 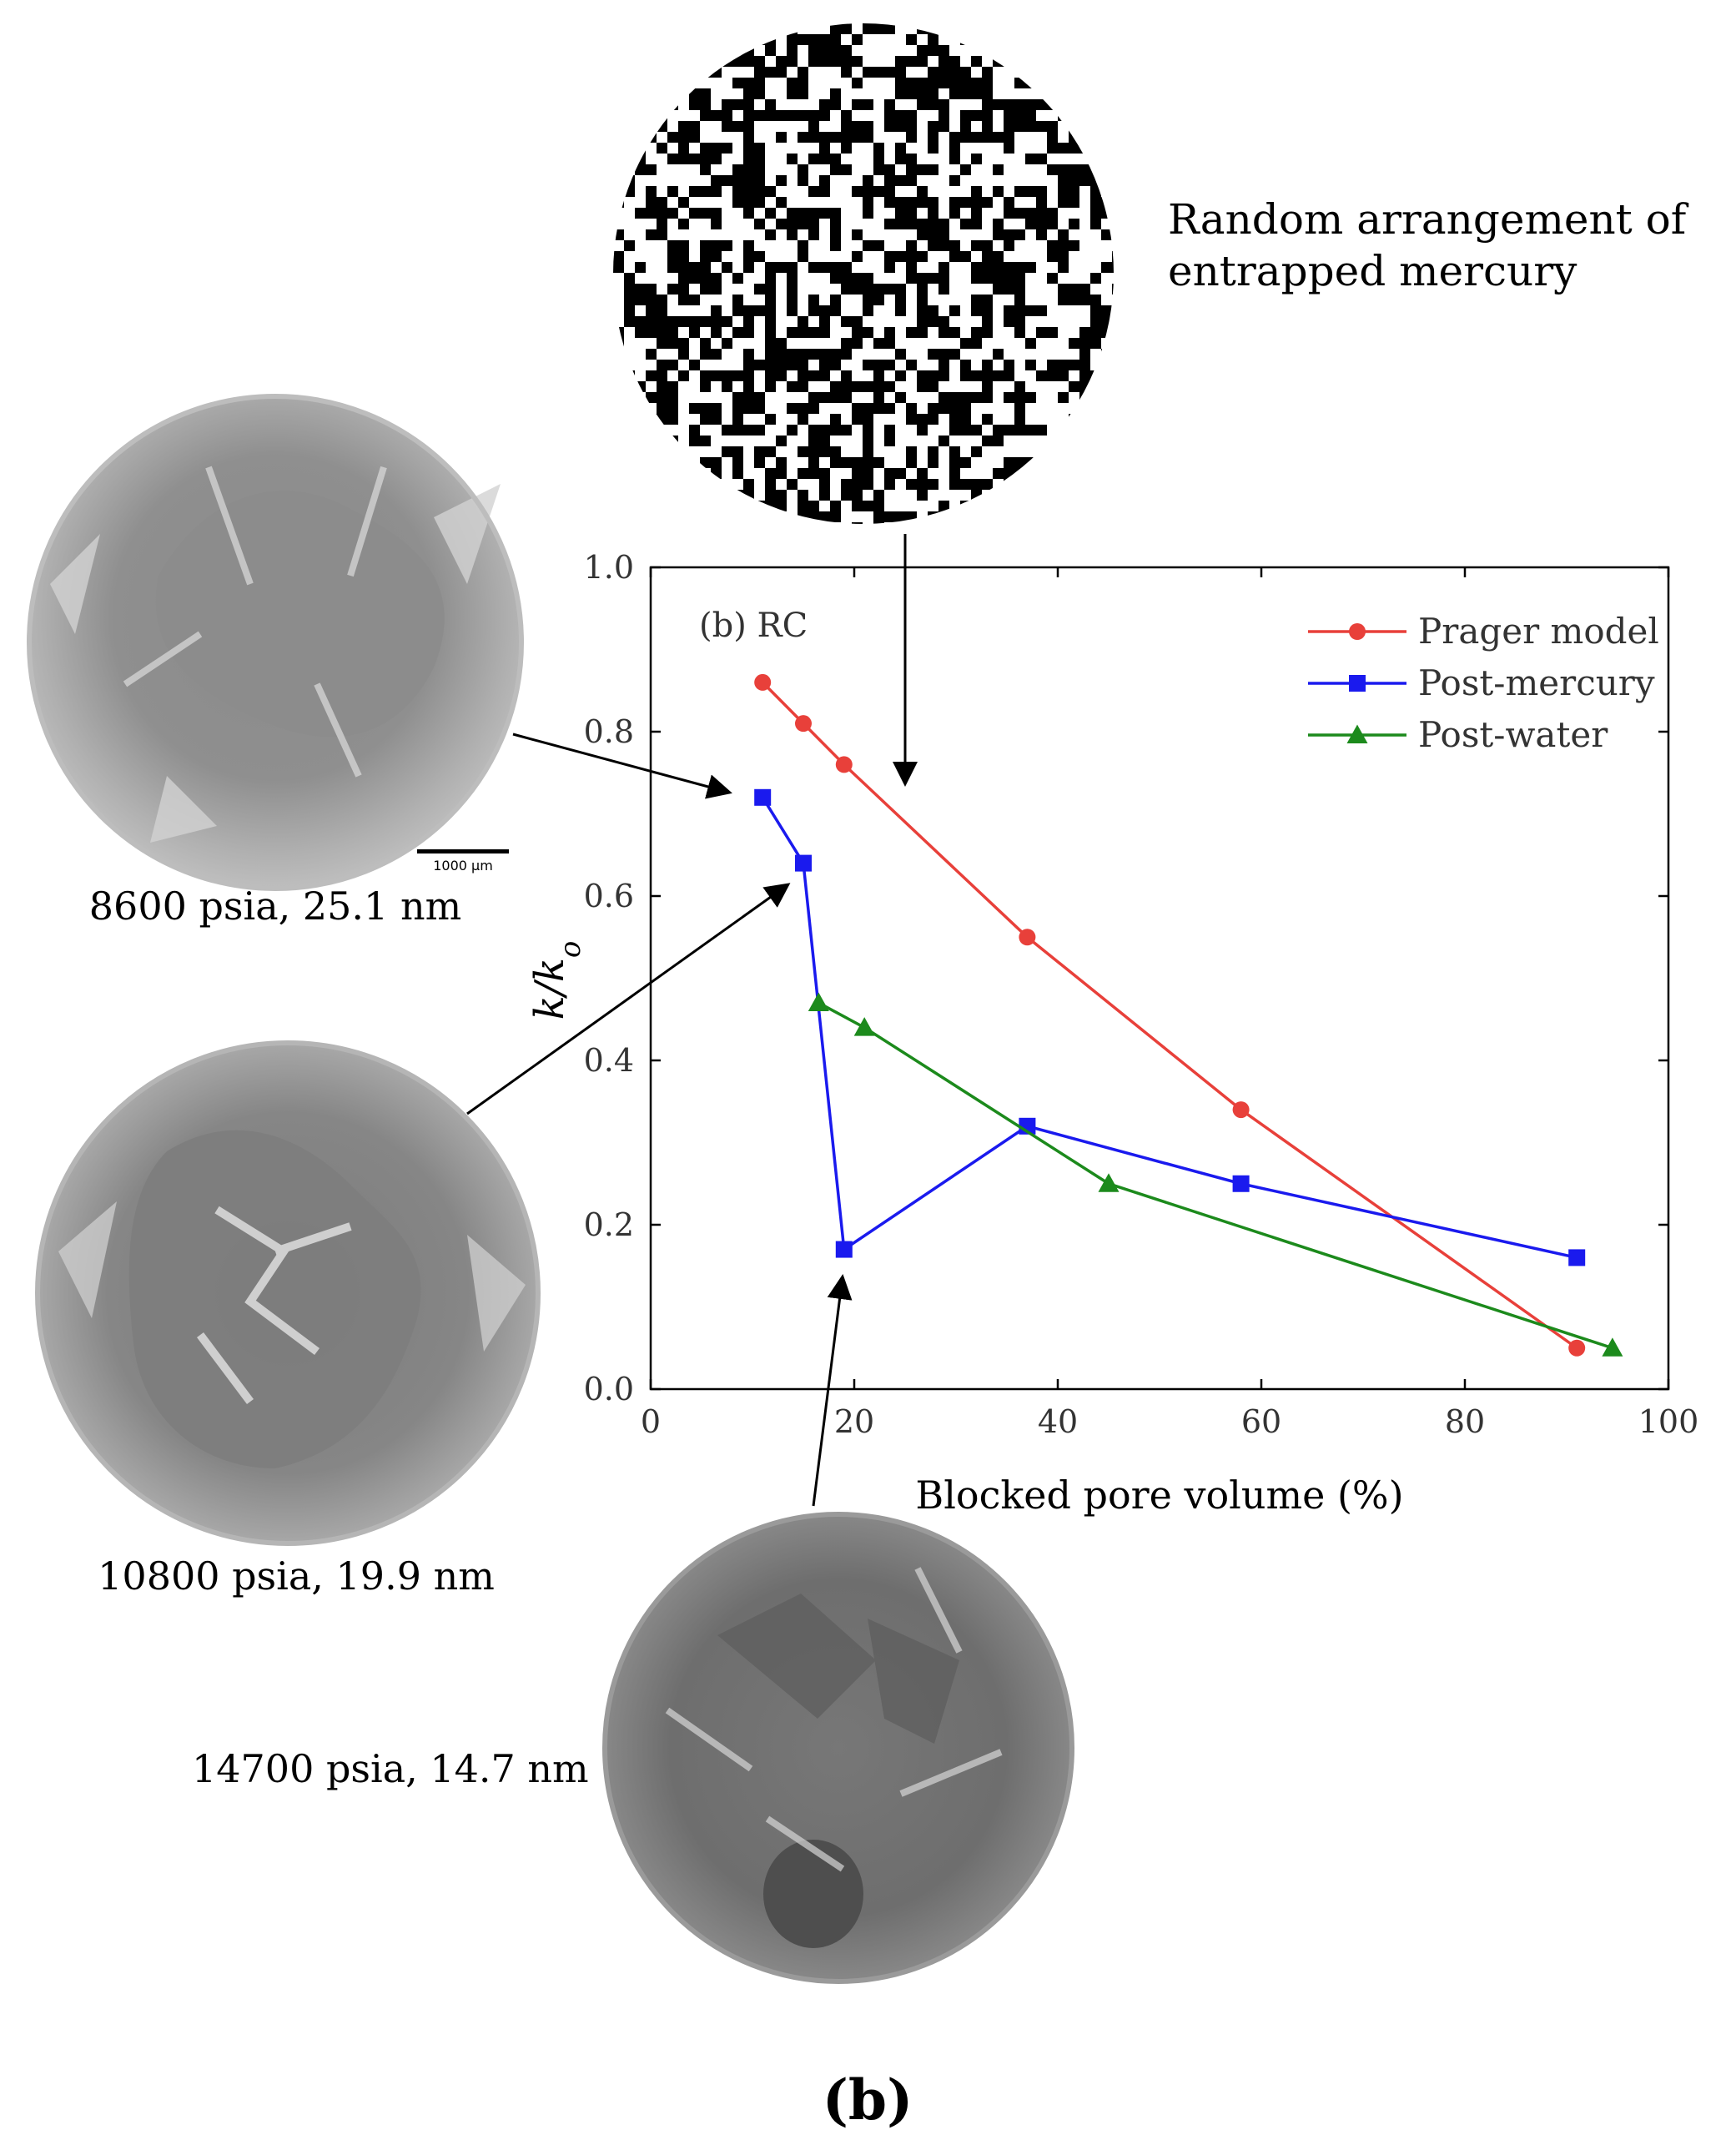 I want to click on scan-2-caption: 10800 psia, 19.9 nm, so click(x=296, y=1576).